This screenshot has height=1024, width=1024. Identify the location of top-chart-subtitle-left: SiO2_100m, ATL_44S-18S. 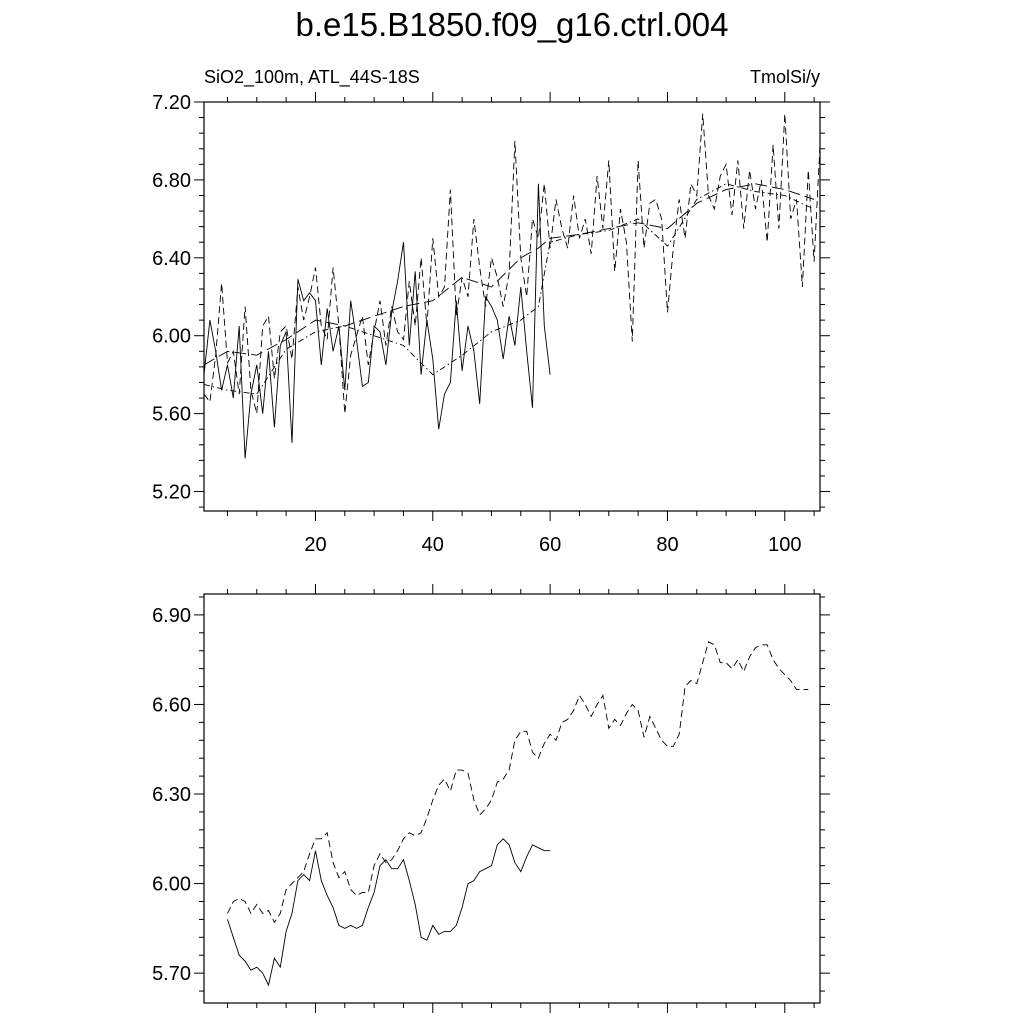
(312, 77).